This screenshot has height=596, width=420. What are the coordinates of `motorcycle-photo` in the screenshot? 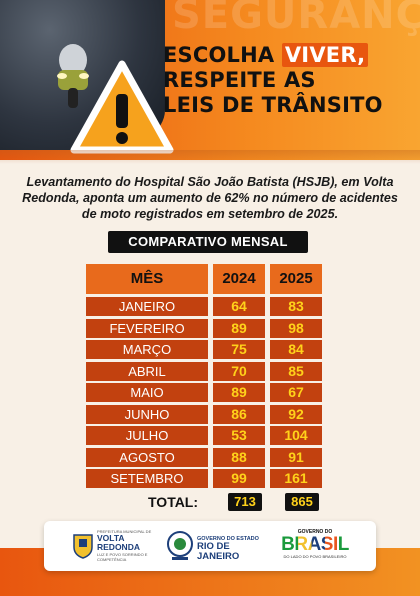 It's located at (82, 75).